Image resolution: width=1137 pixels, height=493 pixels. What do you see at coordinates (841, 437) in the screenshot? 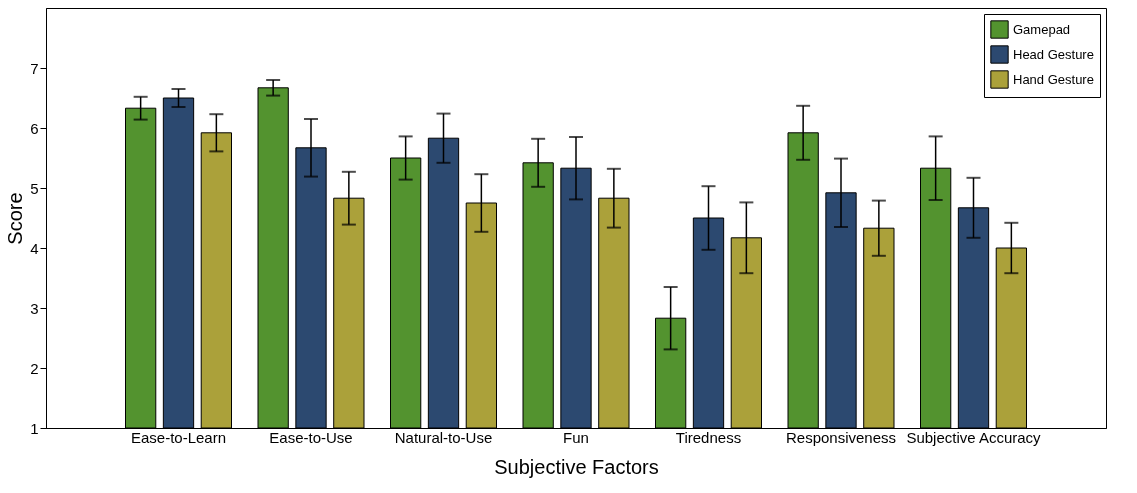
I see `x-tick-label: Responsiveness` at bounding box center [841, 437].